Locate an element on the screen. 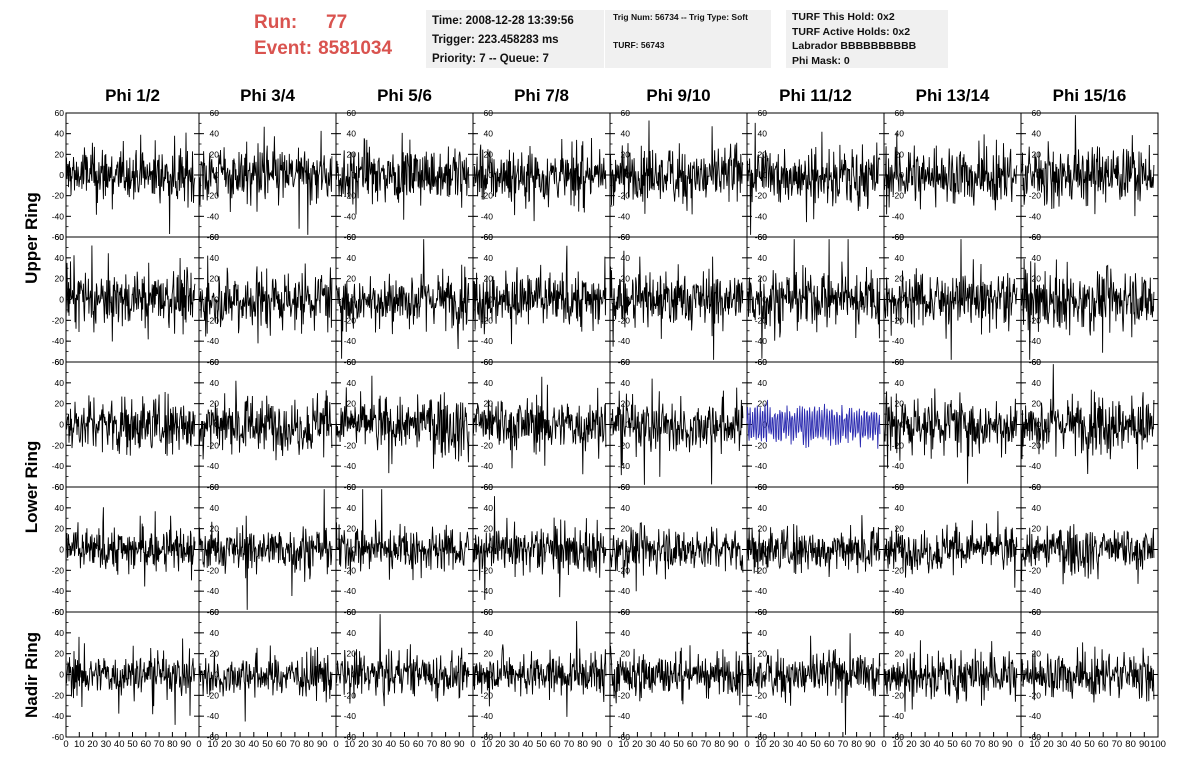 The width and height of the screenshot is (1196, 775). x-tick-label: 0 is located at coordinates (335, 744).